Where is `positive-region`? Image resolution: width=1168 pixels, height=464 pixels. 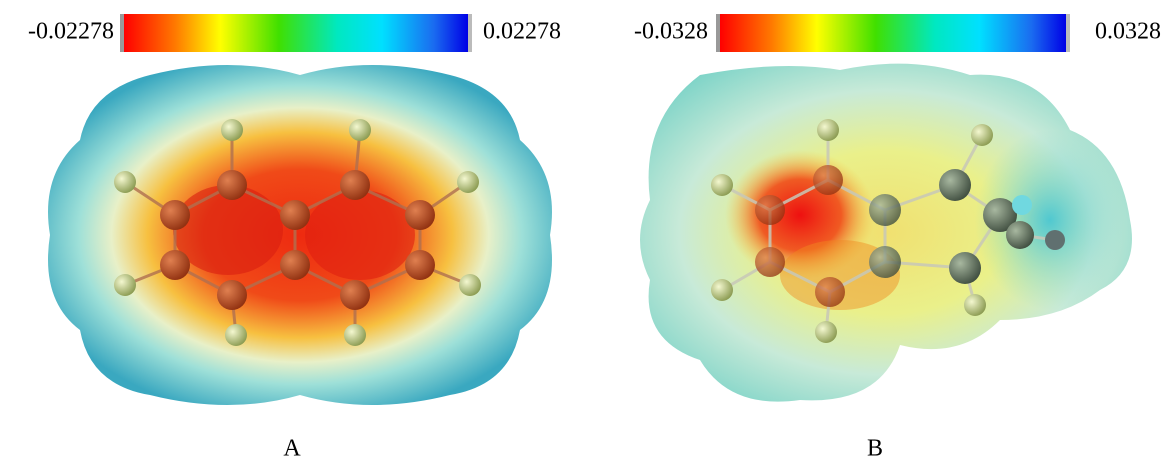 positive-region is located at coordinates (1050, 220).